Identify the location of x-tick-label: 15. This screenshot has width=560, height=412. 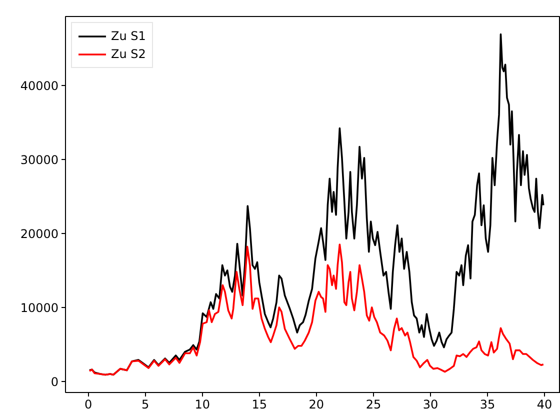
(260, 405).